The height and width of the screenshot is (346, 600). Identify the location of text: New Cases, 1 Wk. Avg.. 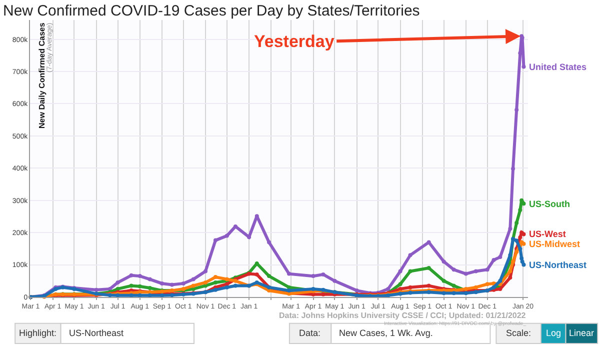
(386, 333).